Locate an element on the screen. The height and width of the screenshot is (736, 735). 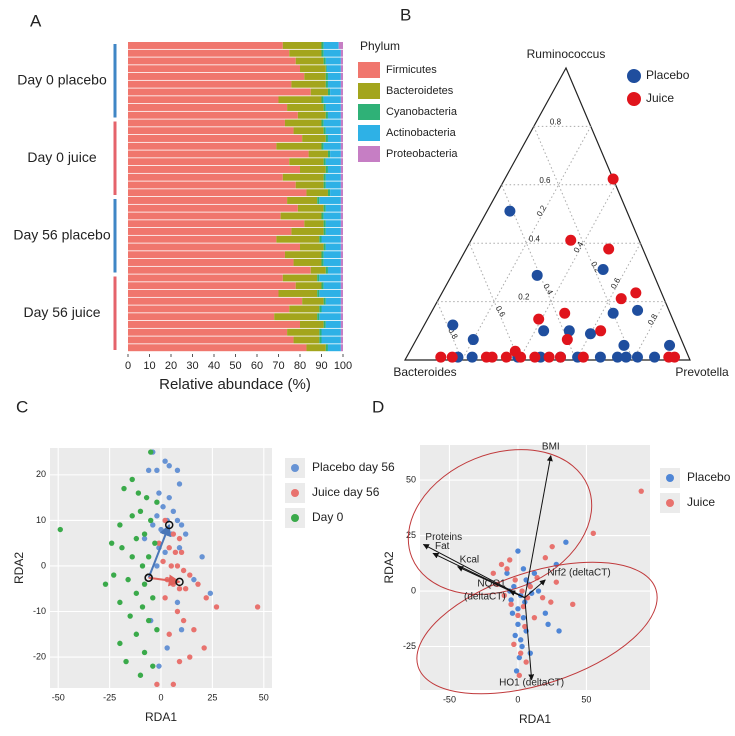
legend-label: Cyanobacteria is located at coordinates (422, 112).